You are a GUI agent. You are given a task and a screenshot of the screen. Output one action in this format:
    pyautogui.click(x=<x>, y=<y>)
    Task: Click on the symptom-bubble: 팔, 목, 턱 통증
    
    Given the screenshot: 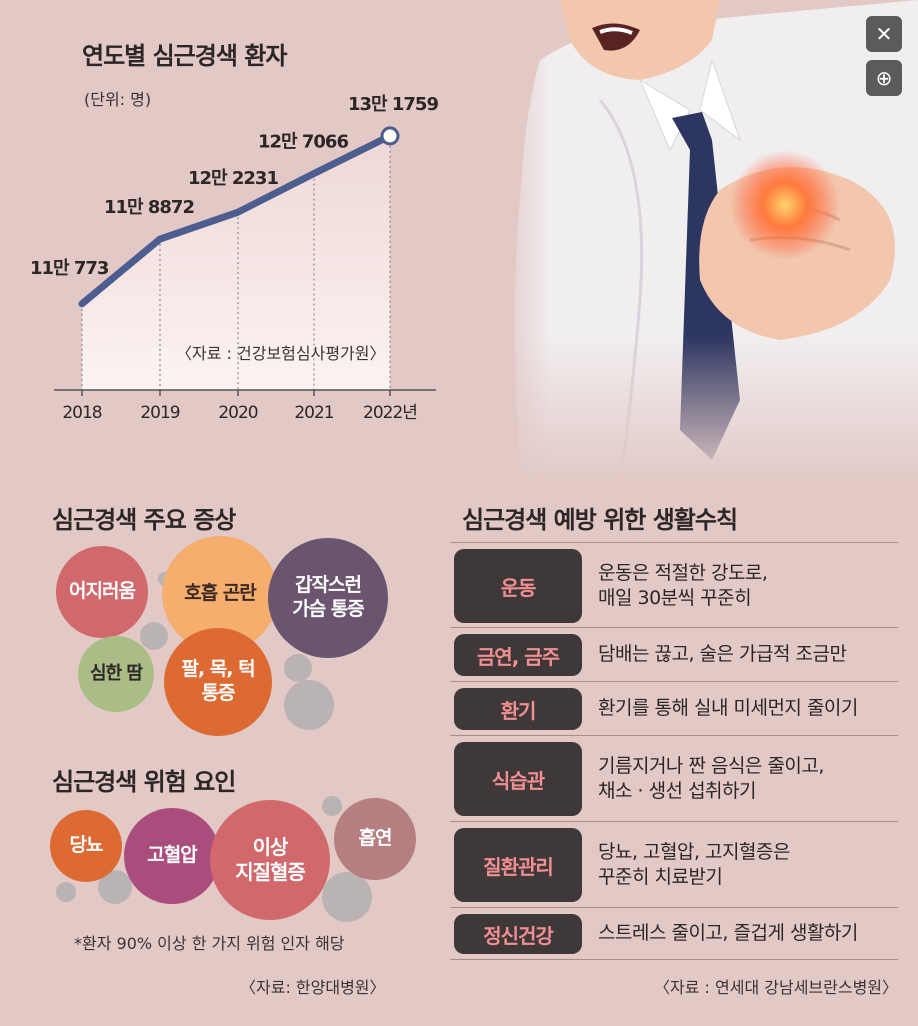 What is the action you would take?
    pyautogui.click(x=218, y=682)
    